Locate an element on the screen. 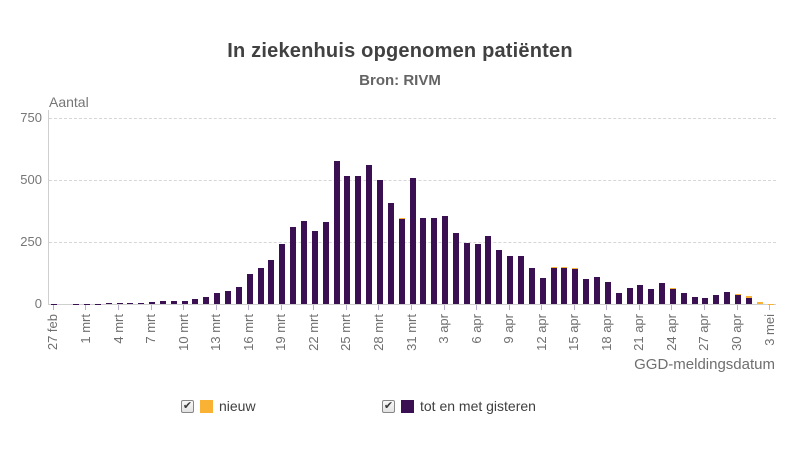  bar-11-mrt is located at coordinates (195, 301).